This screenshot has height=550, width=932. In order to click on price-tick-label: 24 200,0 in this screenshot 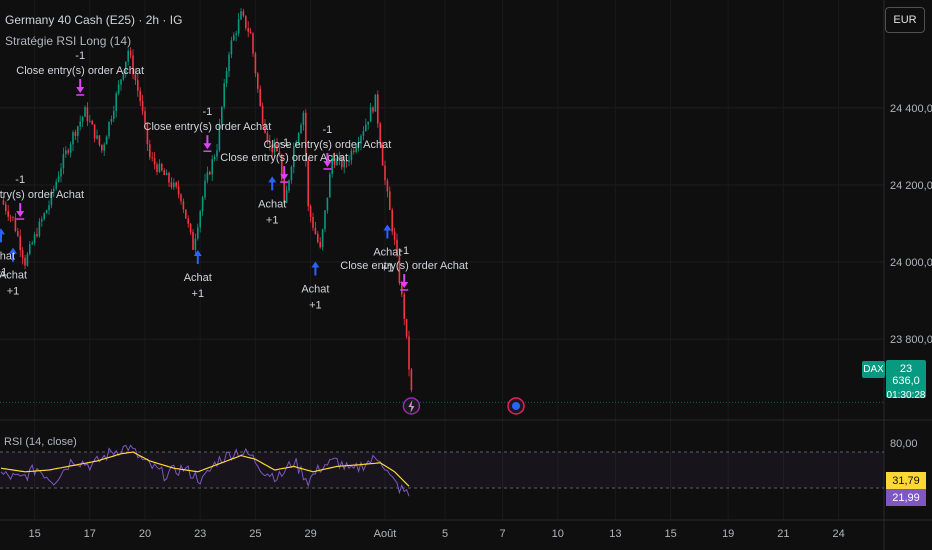, I will do `click(911, 186)`.